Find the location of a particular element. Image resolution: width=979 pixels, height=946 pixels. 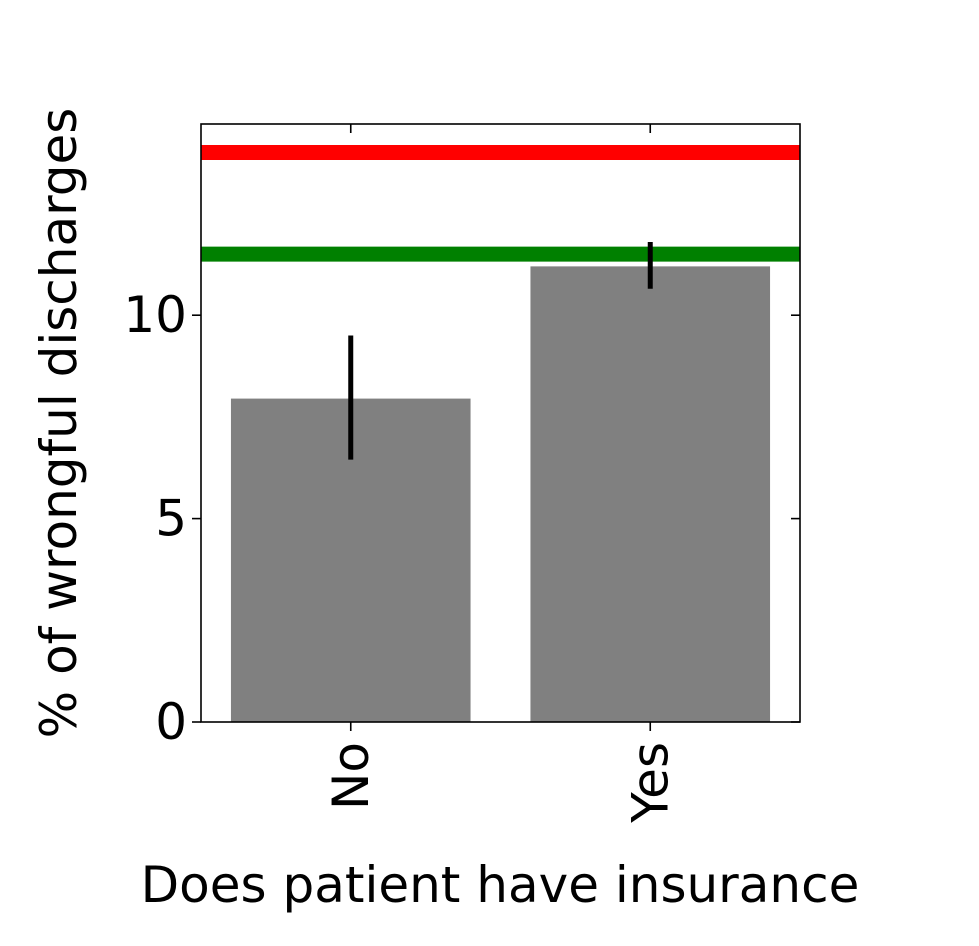

y-tick-label: 0 is located at coordinates (171, 722).